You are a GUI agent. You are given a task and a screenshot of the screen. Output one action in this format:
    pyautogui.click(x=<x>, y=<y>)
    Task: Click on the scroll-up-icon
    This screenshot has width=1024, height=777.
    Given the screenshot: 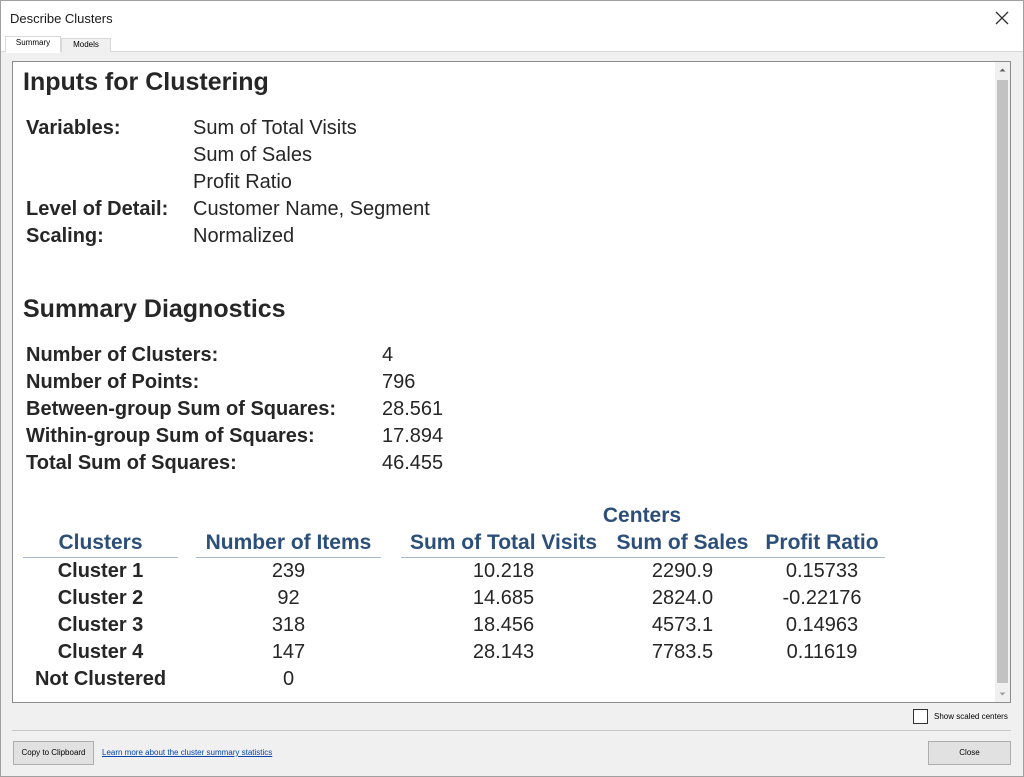 What is the action you would take?
    pyautogui.click(x=1002, y=70)
    